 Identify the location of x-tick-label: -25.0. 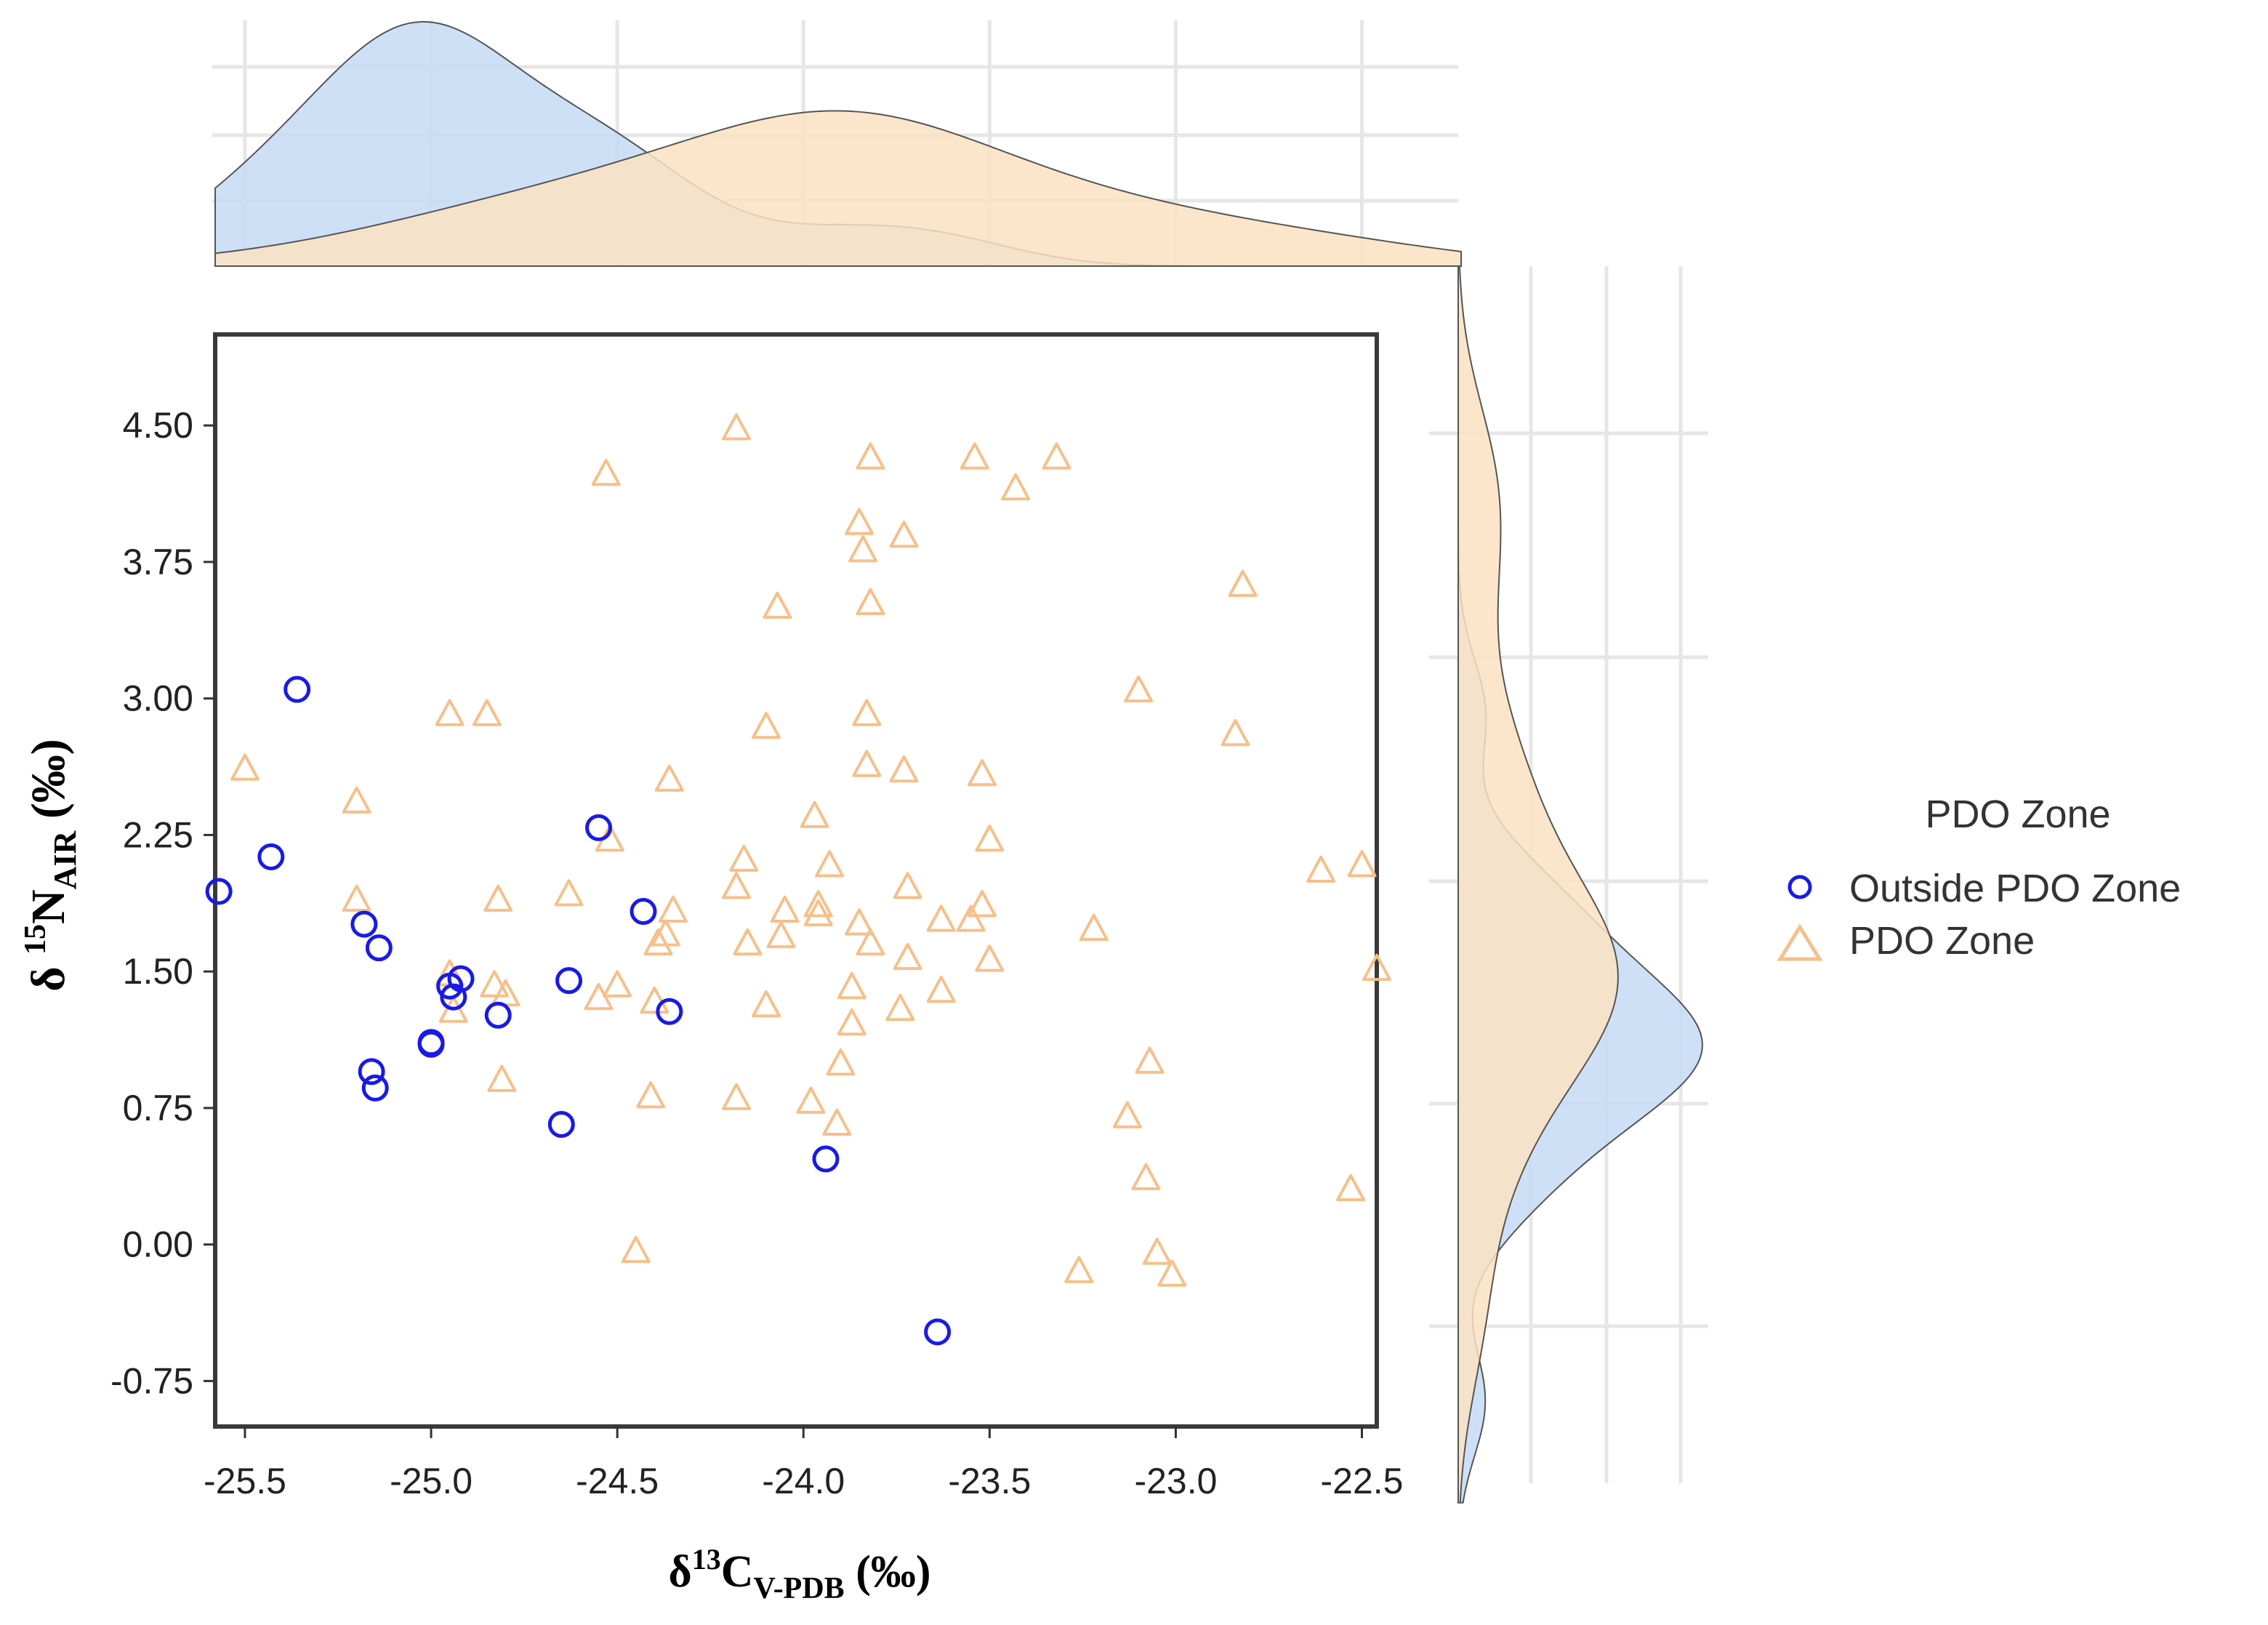
(431, 1481).